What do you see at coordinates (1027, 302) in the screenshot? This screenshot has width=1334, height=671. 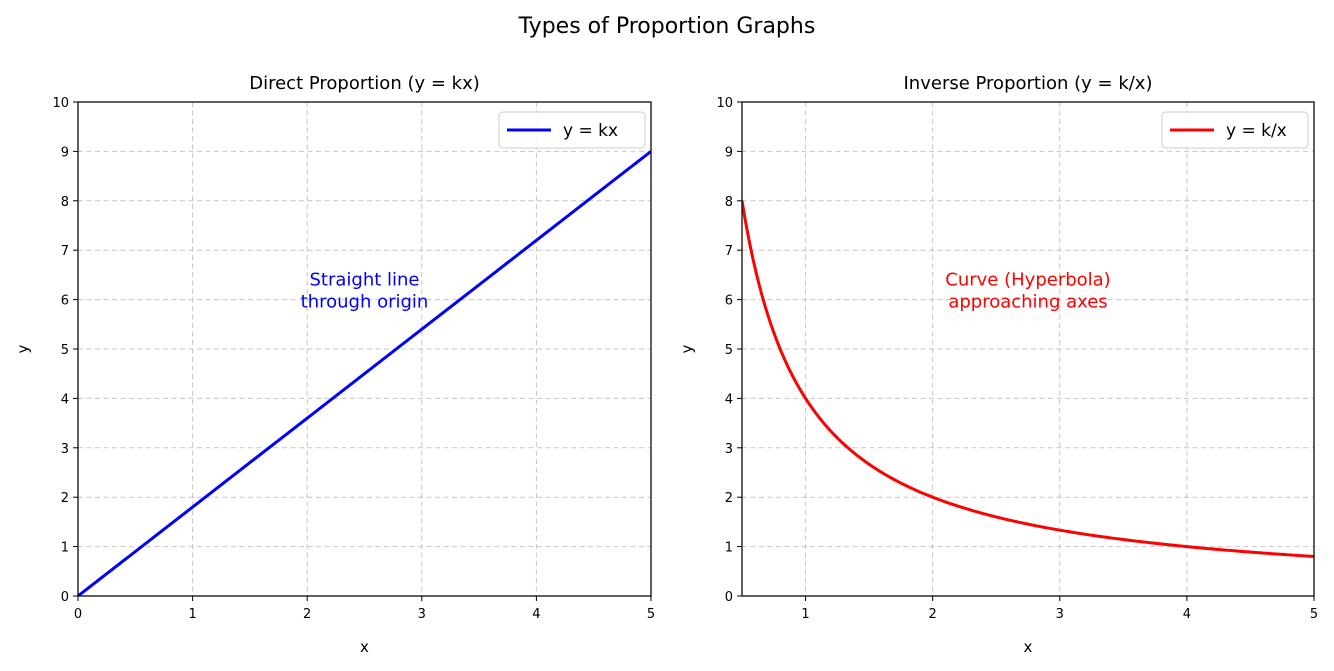 I see `annotation-line: approaching axes` at bounding box center [1027, 302].